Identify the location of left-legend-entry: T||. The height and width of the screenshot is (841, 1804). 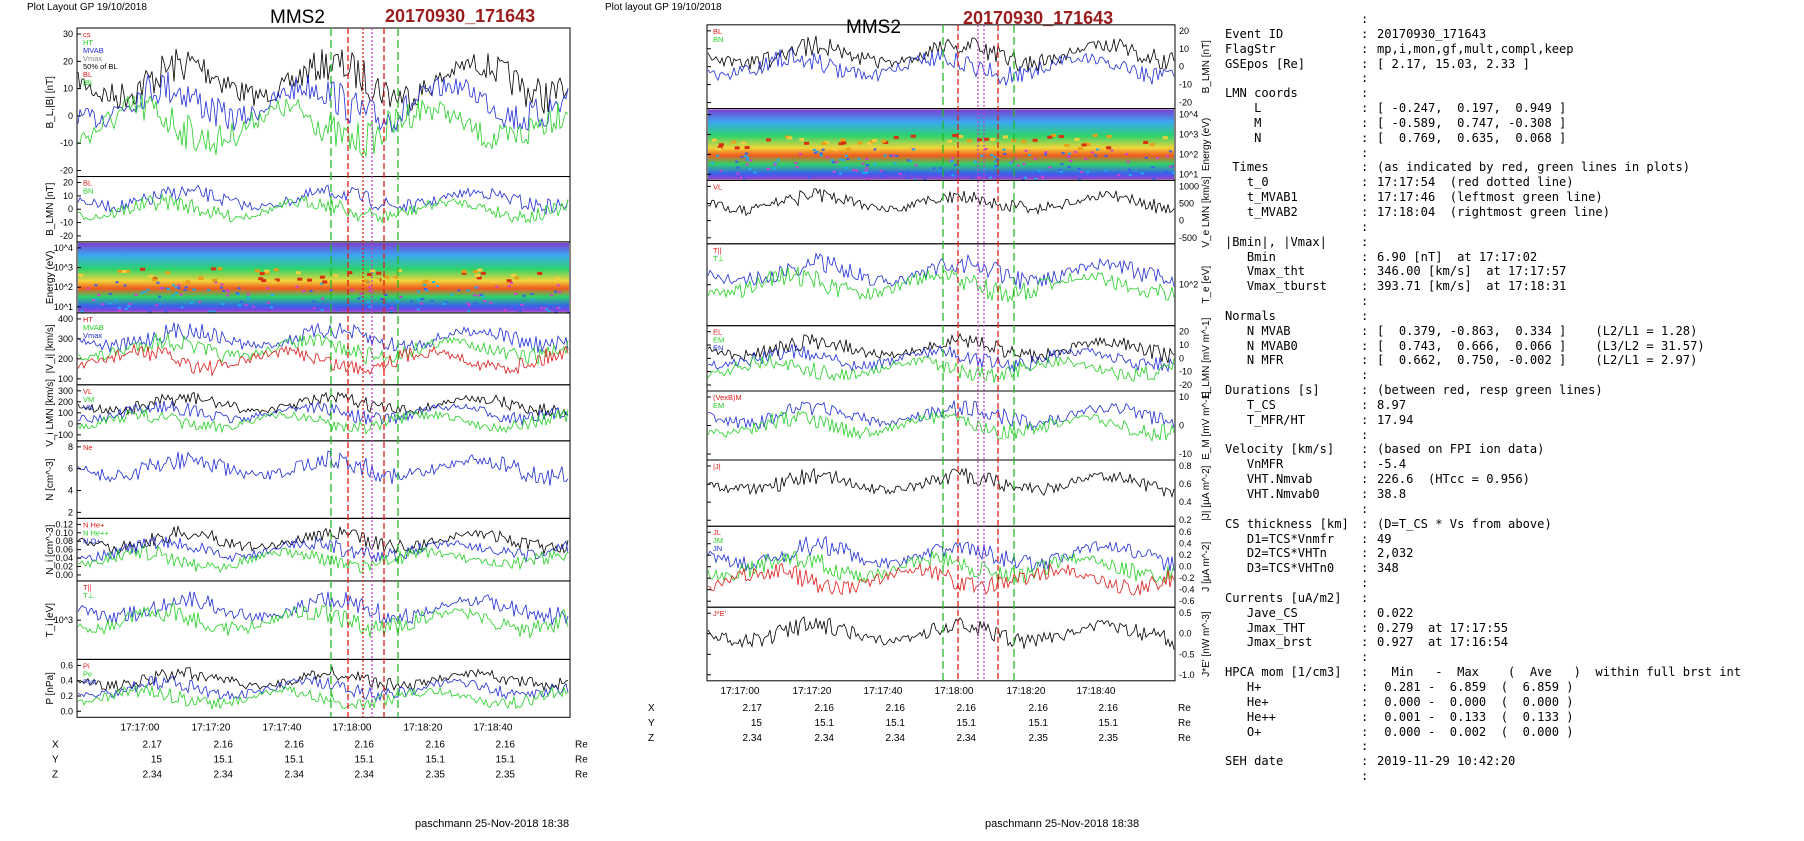
(87, 587).